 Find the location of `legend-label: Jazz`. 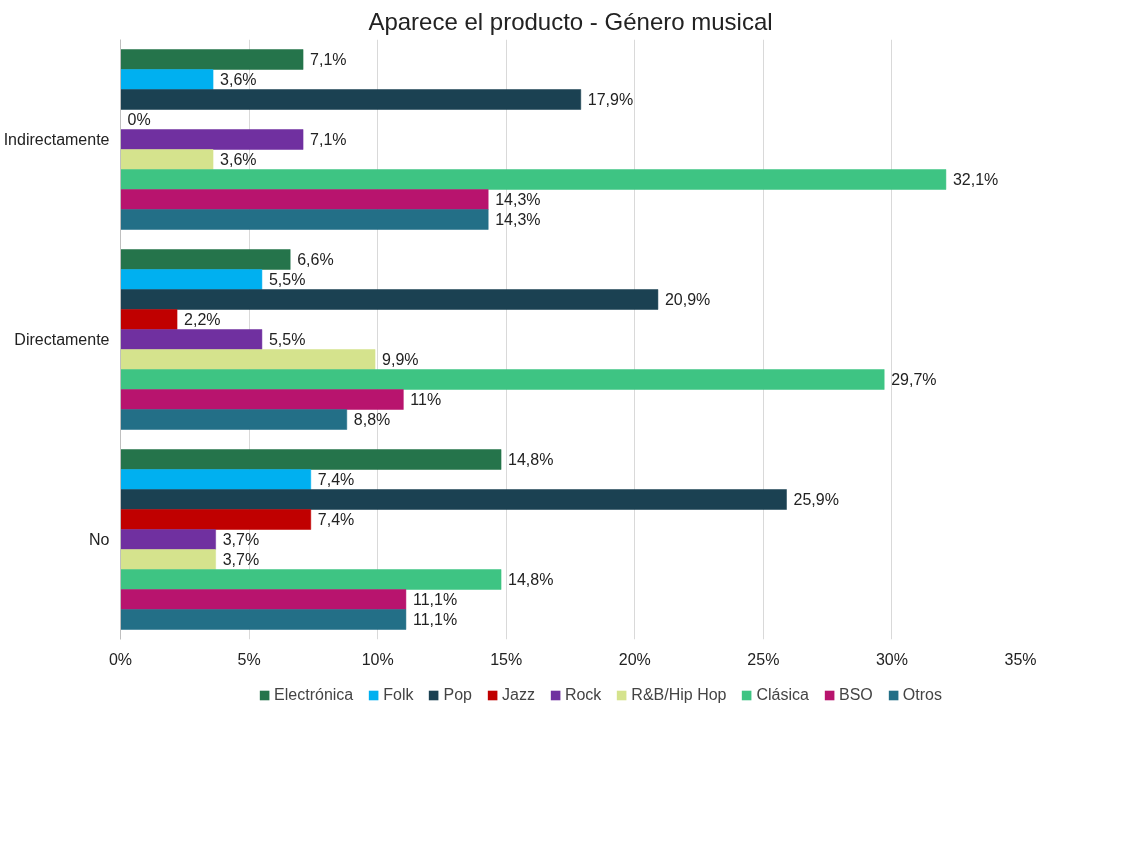

legend-label: Jazz is located at coordinates (518, 695).